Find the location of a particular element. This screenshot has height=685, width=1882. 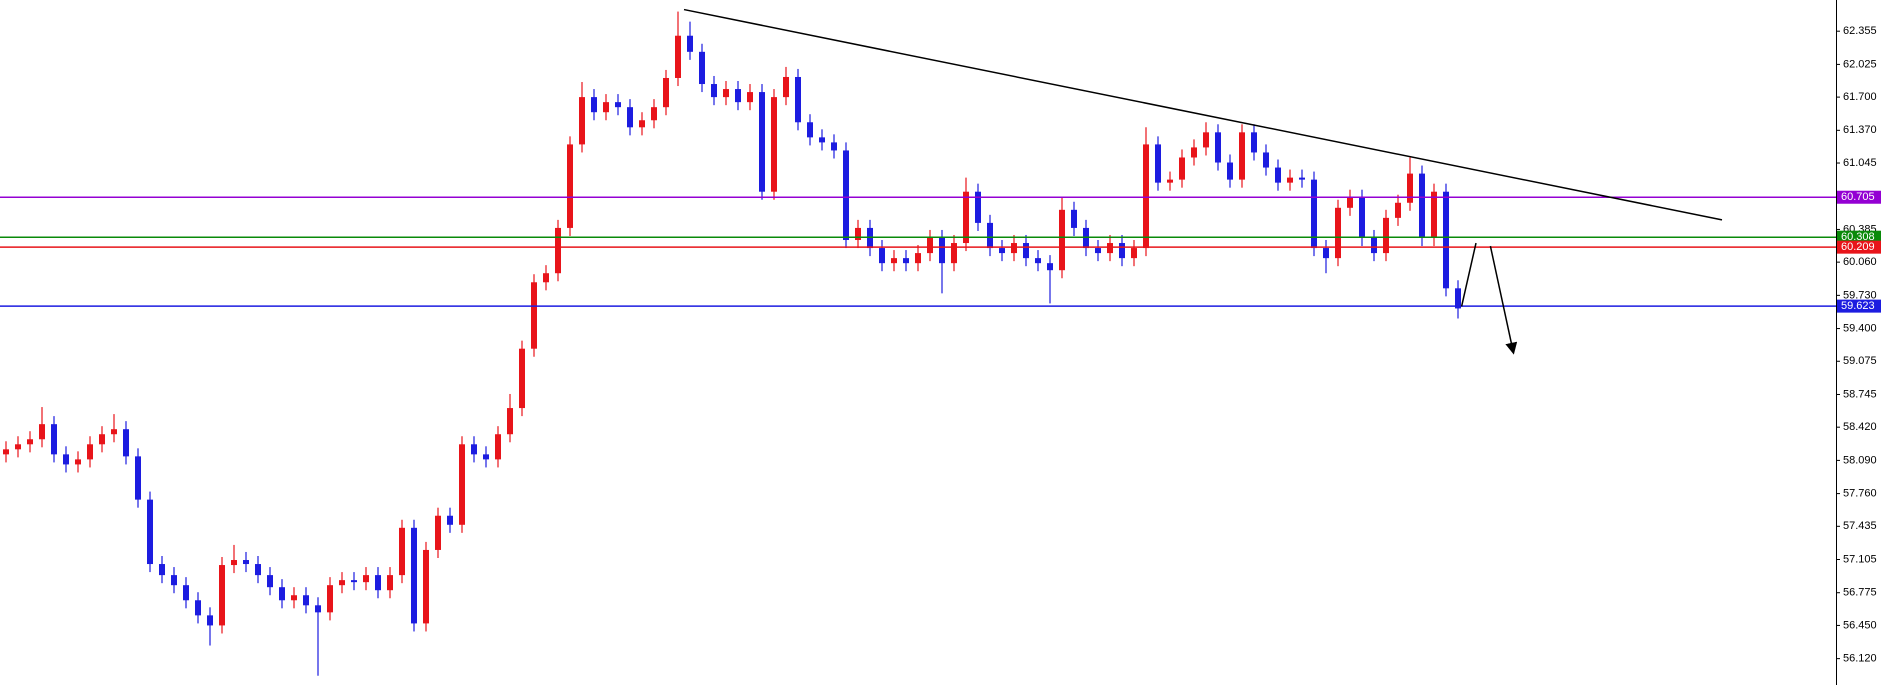

y-tick-label: 59.400 is located at coordinates (1860, 328).